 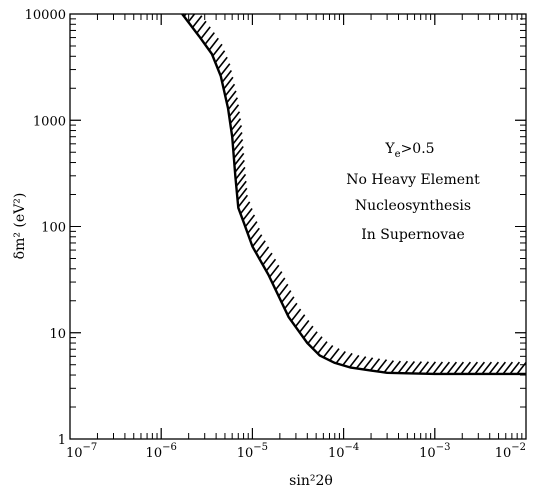 I want to click on annotation-ye-value: >0.5, so click(x=418, y=149).